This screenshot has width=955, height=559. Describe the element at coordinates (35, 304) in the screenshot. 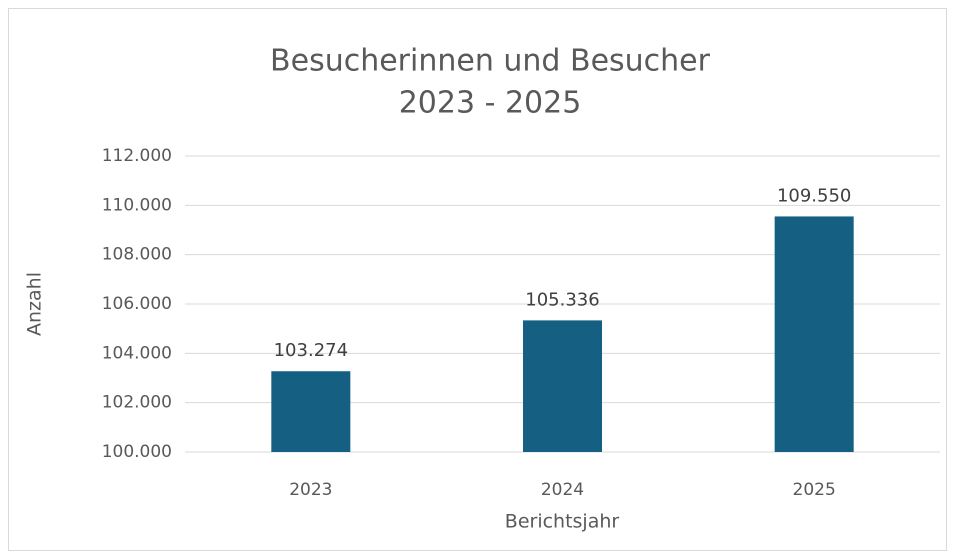

I see `y-axis-title: Anzahl` at that location.